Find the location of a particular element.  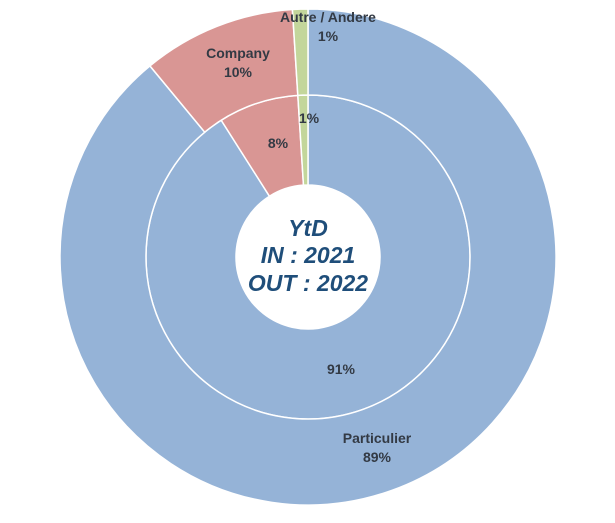

outer-category-label-company: Company is located at coordinates (238, 53).